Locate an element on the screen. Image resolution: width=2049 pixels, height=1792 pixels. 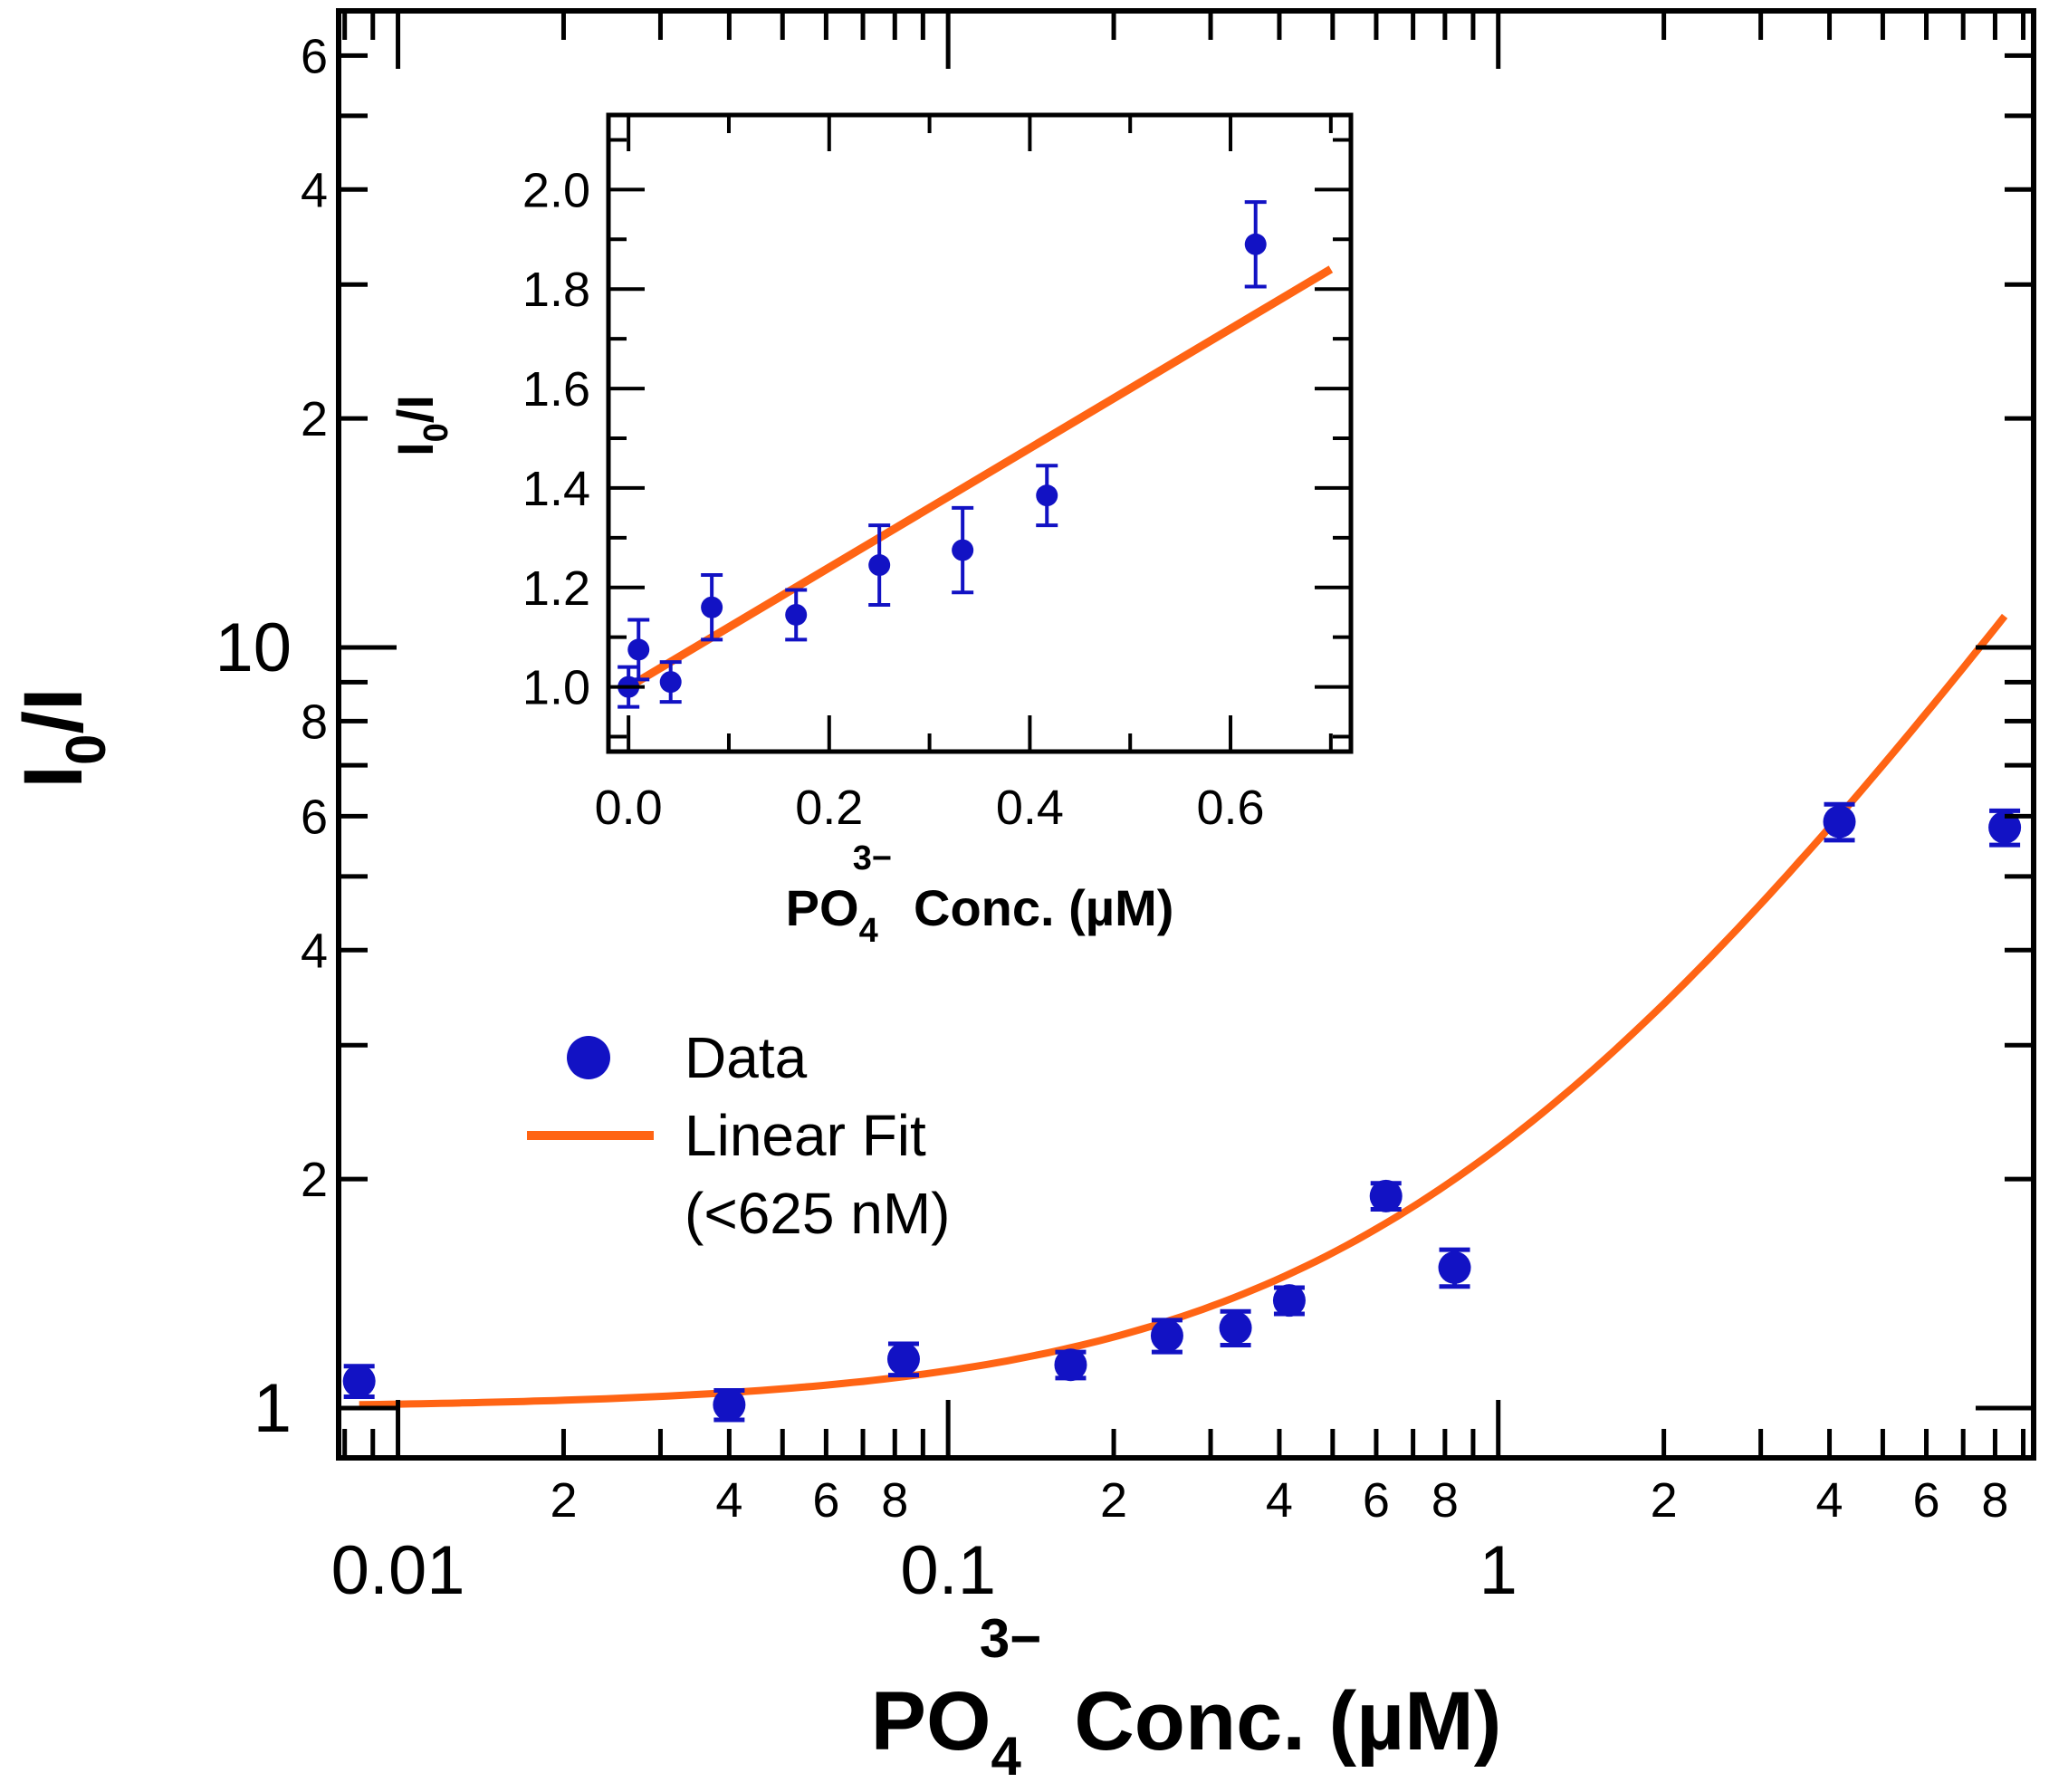
main-y-axis-title: I0/I is located at coordinates (62, 737).